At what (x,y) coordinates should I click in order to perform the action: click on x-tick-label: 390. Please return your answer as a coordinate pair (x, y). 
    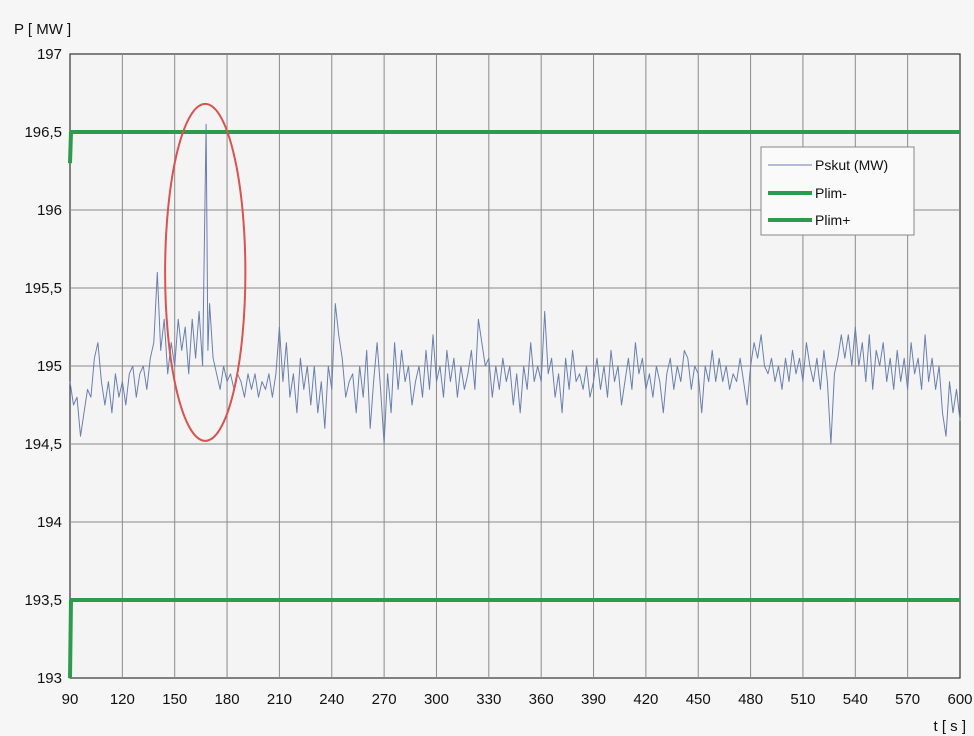
    Looking at the image, I should click on (593, 699).